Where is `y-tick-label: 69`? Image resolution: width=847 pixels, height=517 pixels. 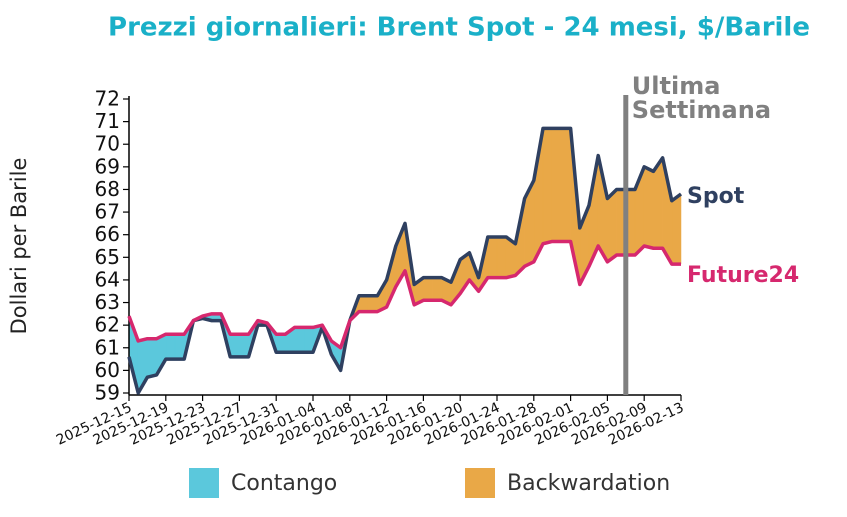
y-tick-label: 69 is located at coordinates (107, 166).